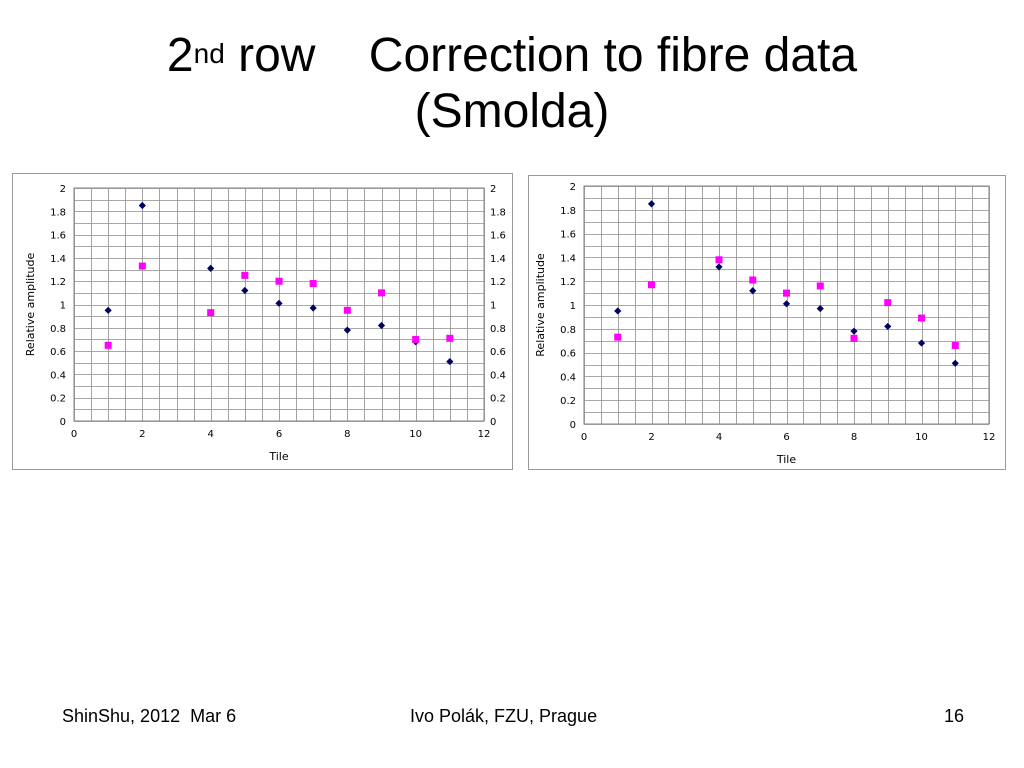 The image size is (1024, 768). What do you see at coordinates (498, 212) in the screenshot?
I see `y2-tick-label: 1.8` at bounding box center [498, 212].